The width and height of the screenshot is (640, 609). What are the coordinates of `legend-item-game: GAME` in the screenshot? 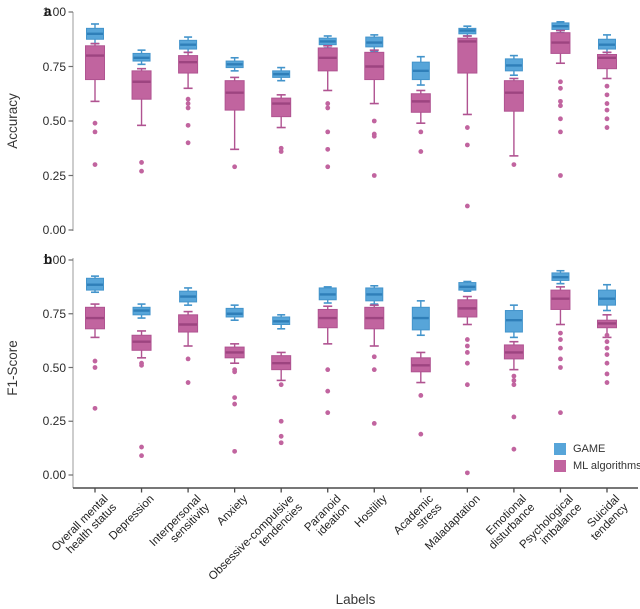 It's located at (597, 449).